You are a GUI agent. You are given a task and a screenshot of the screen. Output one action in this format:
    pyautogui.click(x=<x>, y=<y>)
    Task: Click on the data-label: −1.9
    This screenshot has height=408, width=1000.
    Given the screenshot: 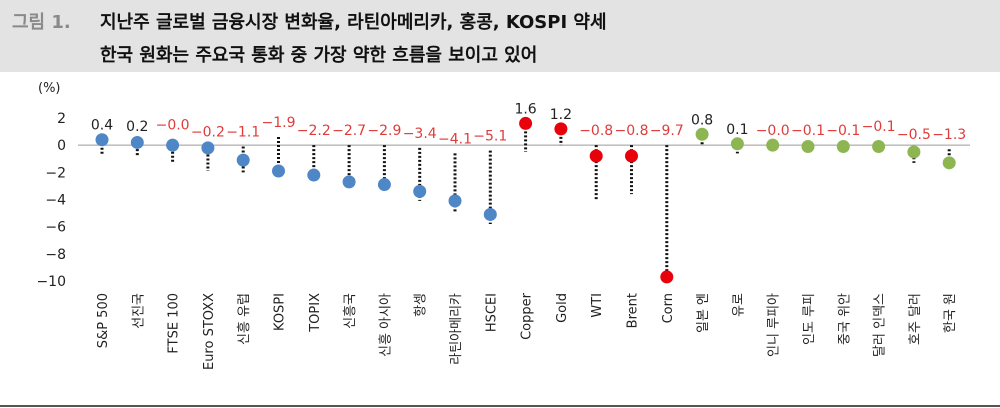 What is the action you would take?
    pyautogui.click(x=279, y=123)
    